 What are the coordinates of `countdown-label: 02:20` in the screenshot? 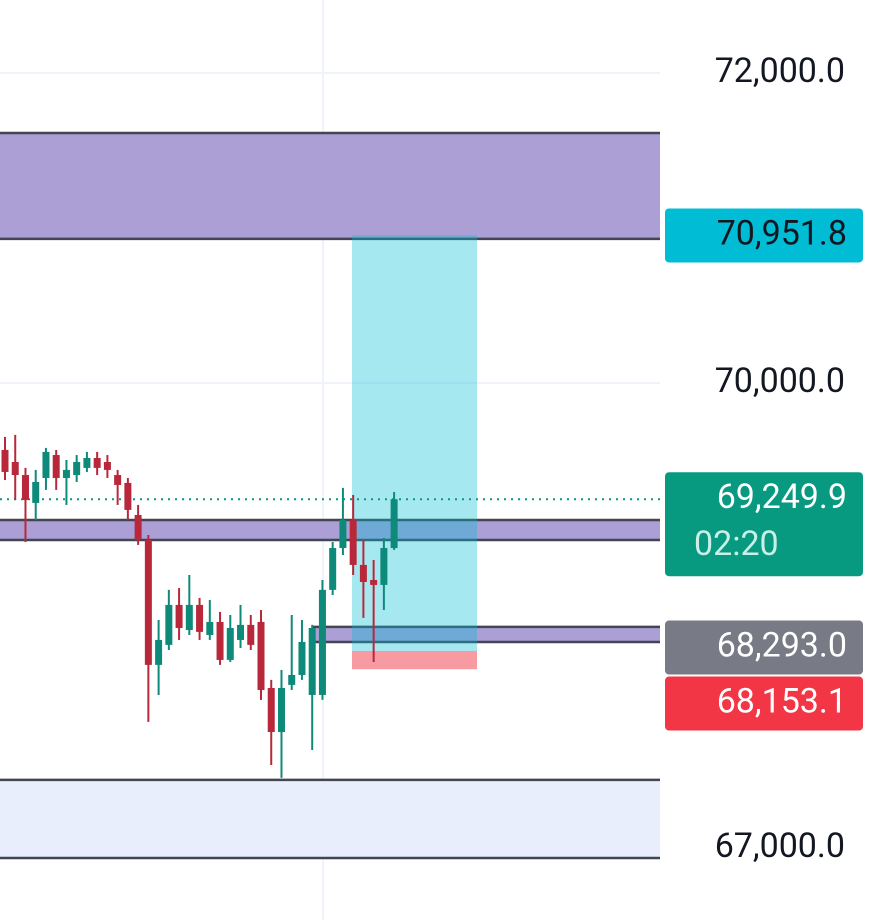 It's located at (736, 544).